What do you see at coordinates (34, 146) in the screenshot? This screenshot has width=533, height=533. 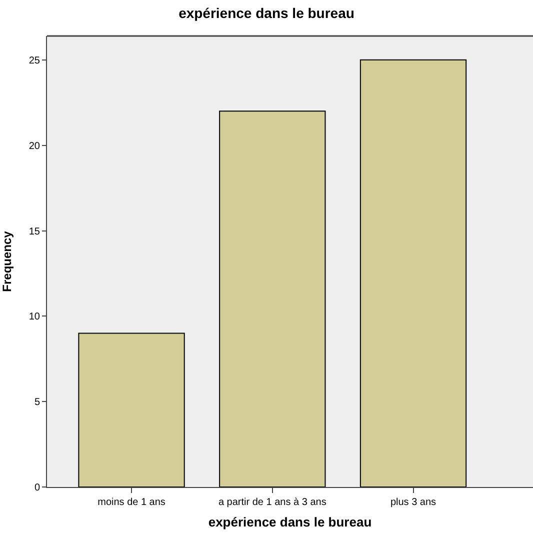 I see `y-tick-label: 20` at bounding box center [34, 146].